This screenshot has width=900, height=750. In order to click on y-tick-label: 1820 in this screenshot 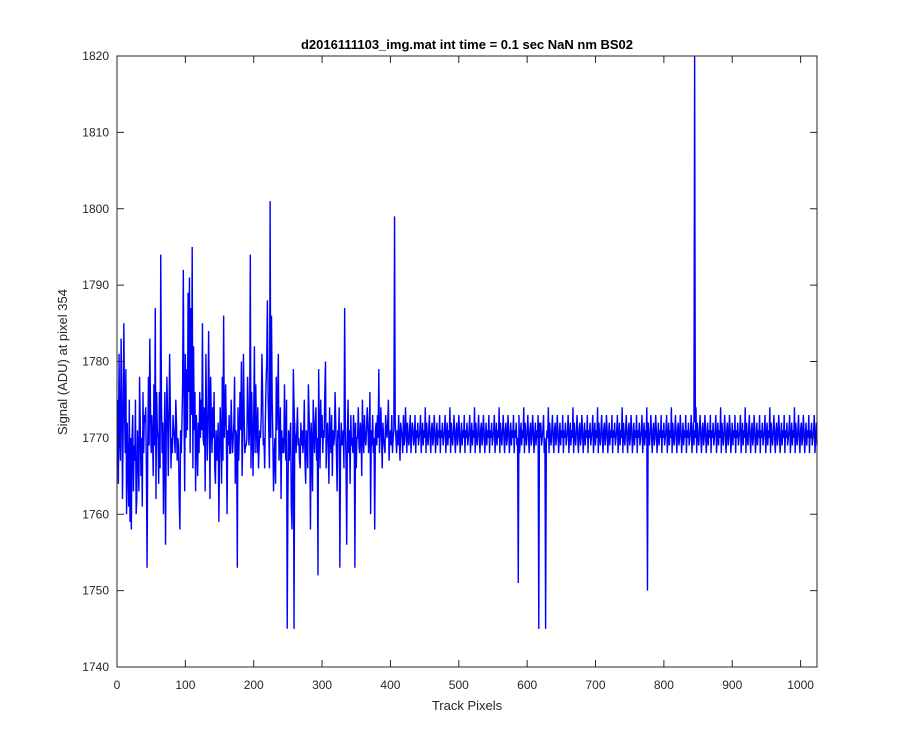, I will do `click(95, 56)`.